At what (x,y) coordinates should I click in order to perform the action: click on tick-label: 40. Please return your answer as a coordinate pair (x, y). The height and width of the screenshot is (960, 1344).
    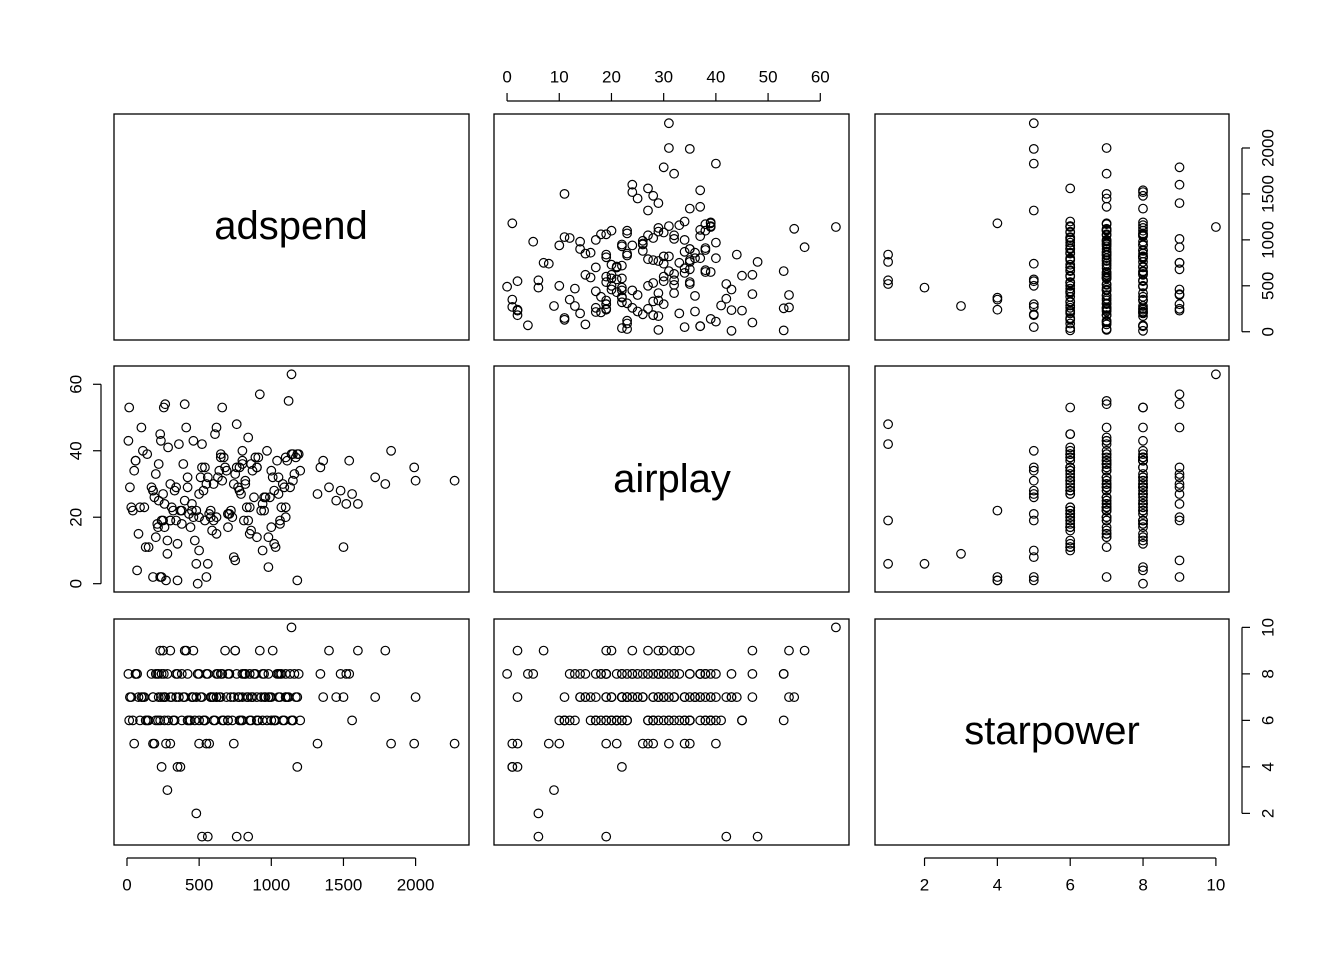
    Looking at the image, I should click on (715, 77).